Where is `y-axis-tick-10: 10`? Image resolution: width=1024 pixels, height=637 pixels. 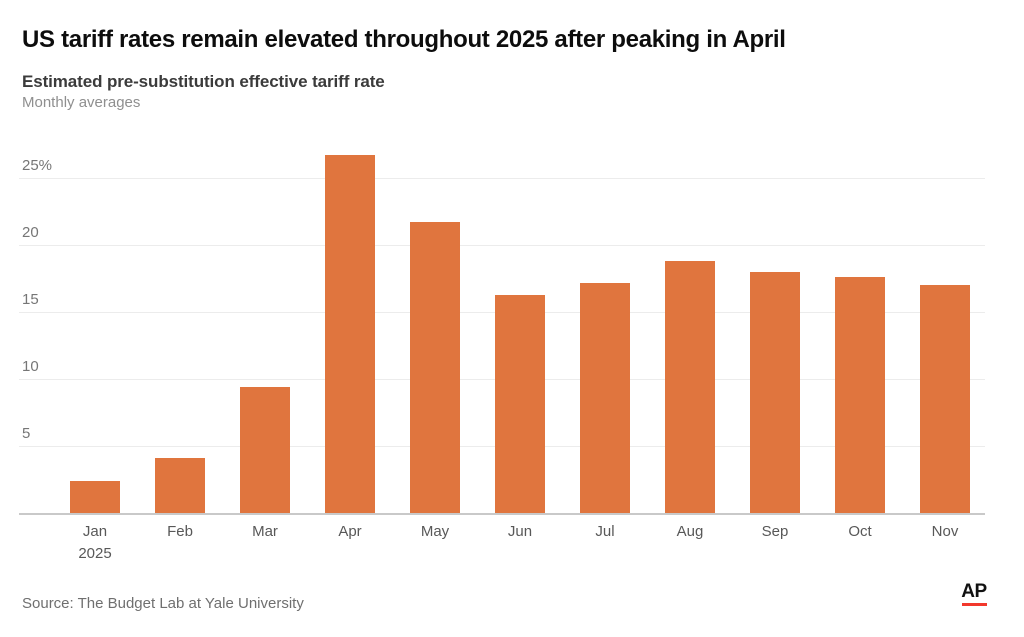 y-axis-tick-10: 10 is located at coordinates (30, 366).